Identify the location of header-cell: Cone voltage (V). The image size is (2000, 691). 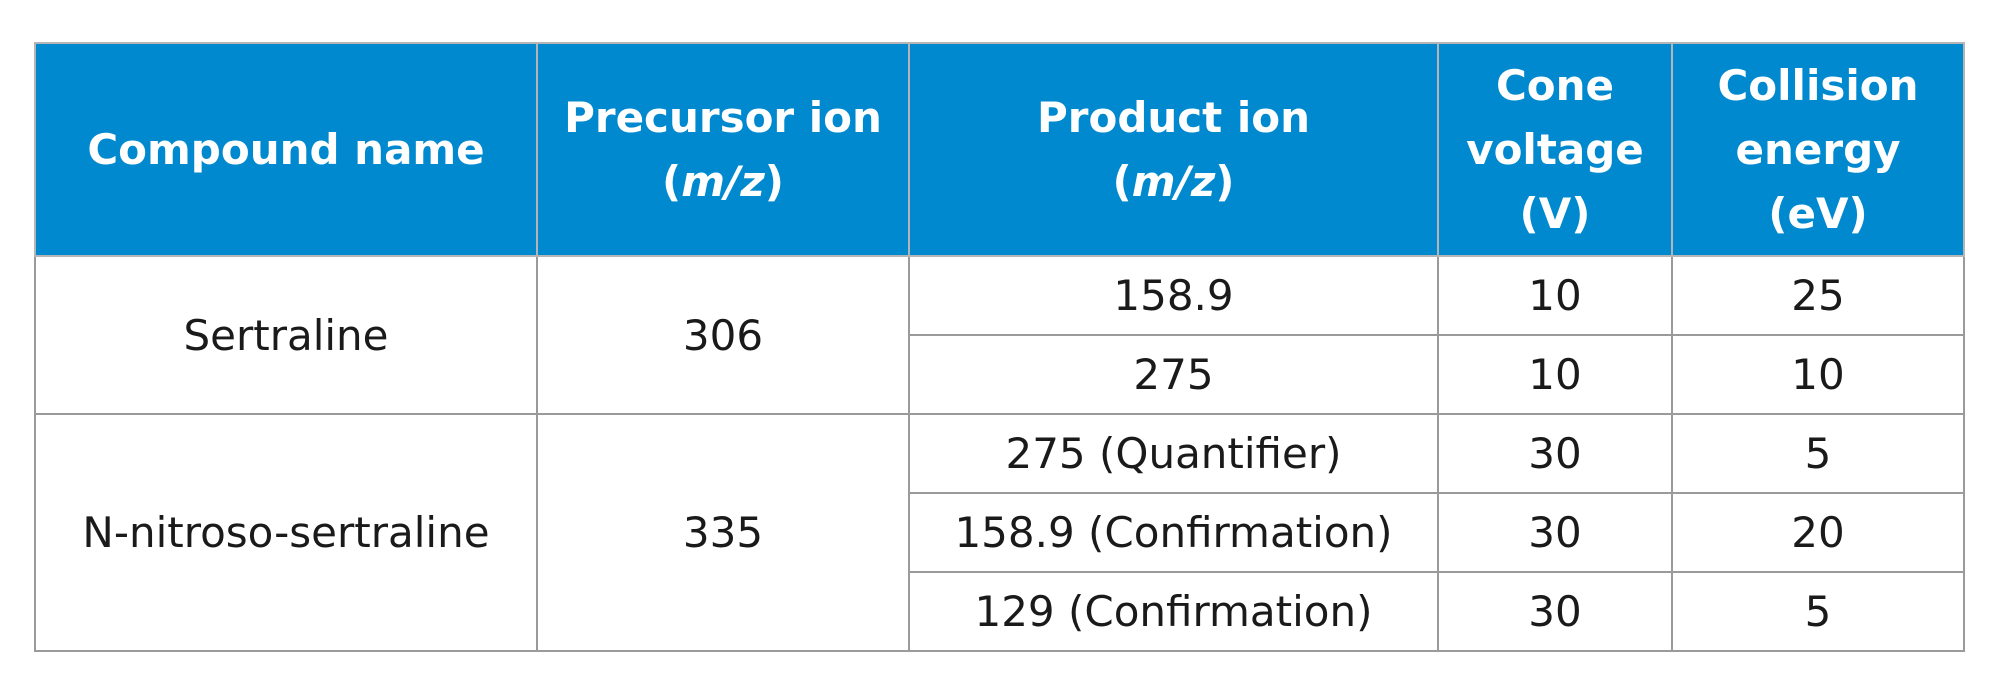
(1555, 149).